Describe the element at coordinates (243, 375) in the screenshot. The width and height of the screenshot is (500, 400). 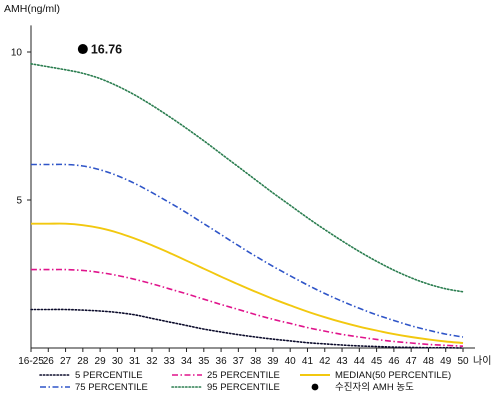
I see `legend-label: 25 PERCENTILE` at that location.